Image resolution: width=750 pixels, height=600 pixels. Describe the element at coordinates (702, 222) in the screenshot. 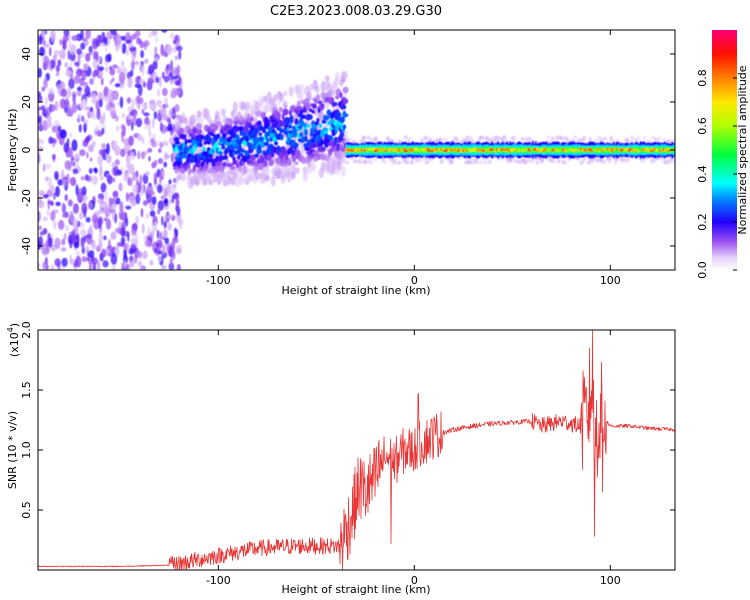

I see `colorbar-tick-label: 0.2` at that location.